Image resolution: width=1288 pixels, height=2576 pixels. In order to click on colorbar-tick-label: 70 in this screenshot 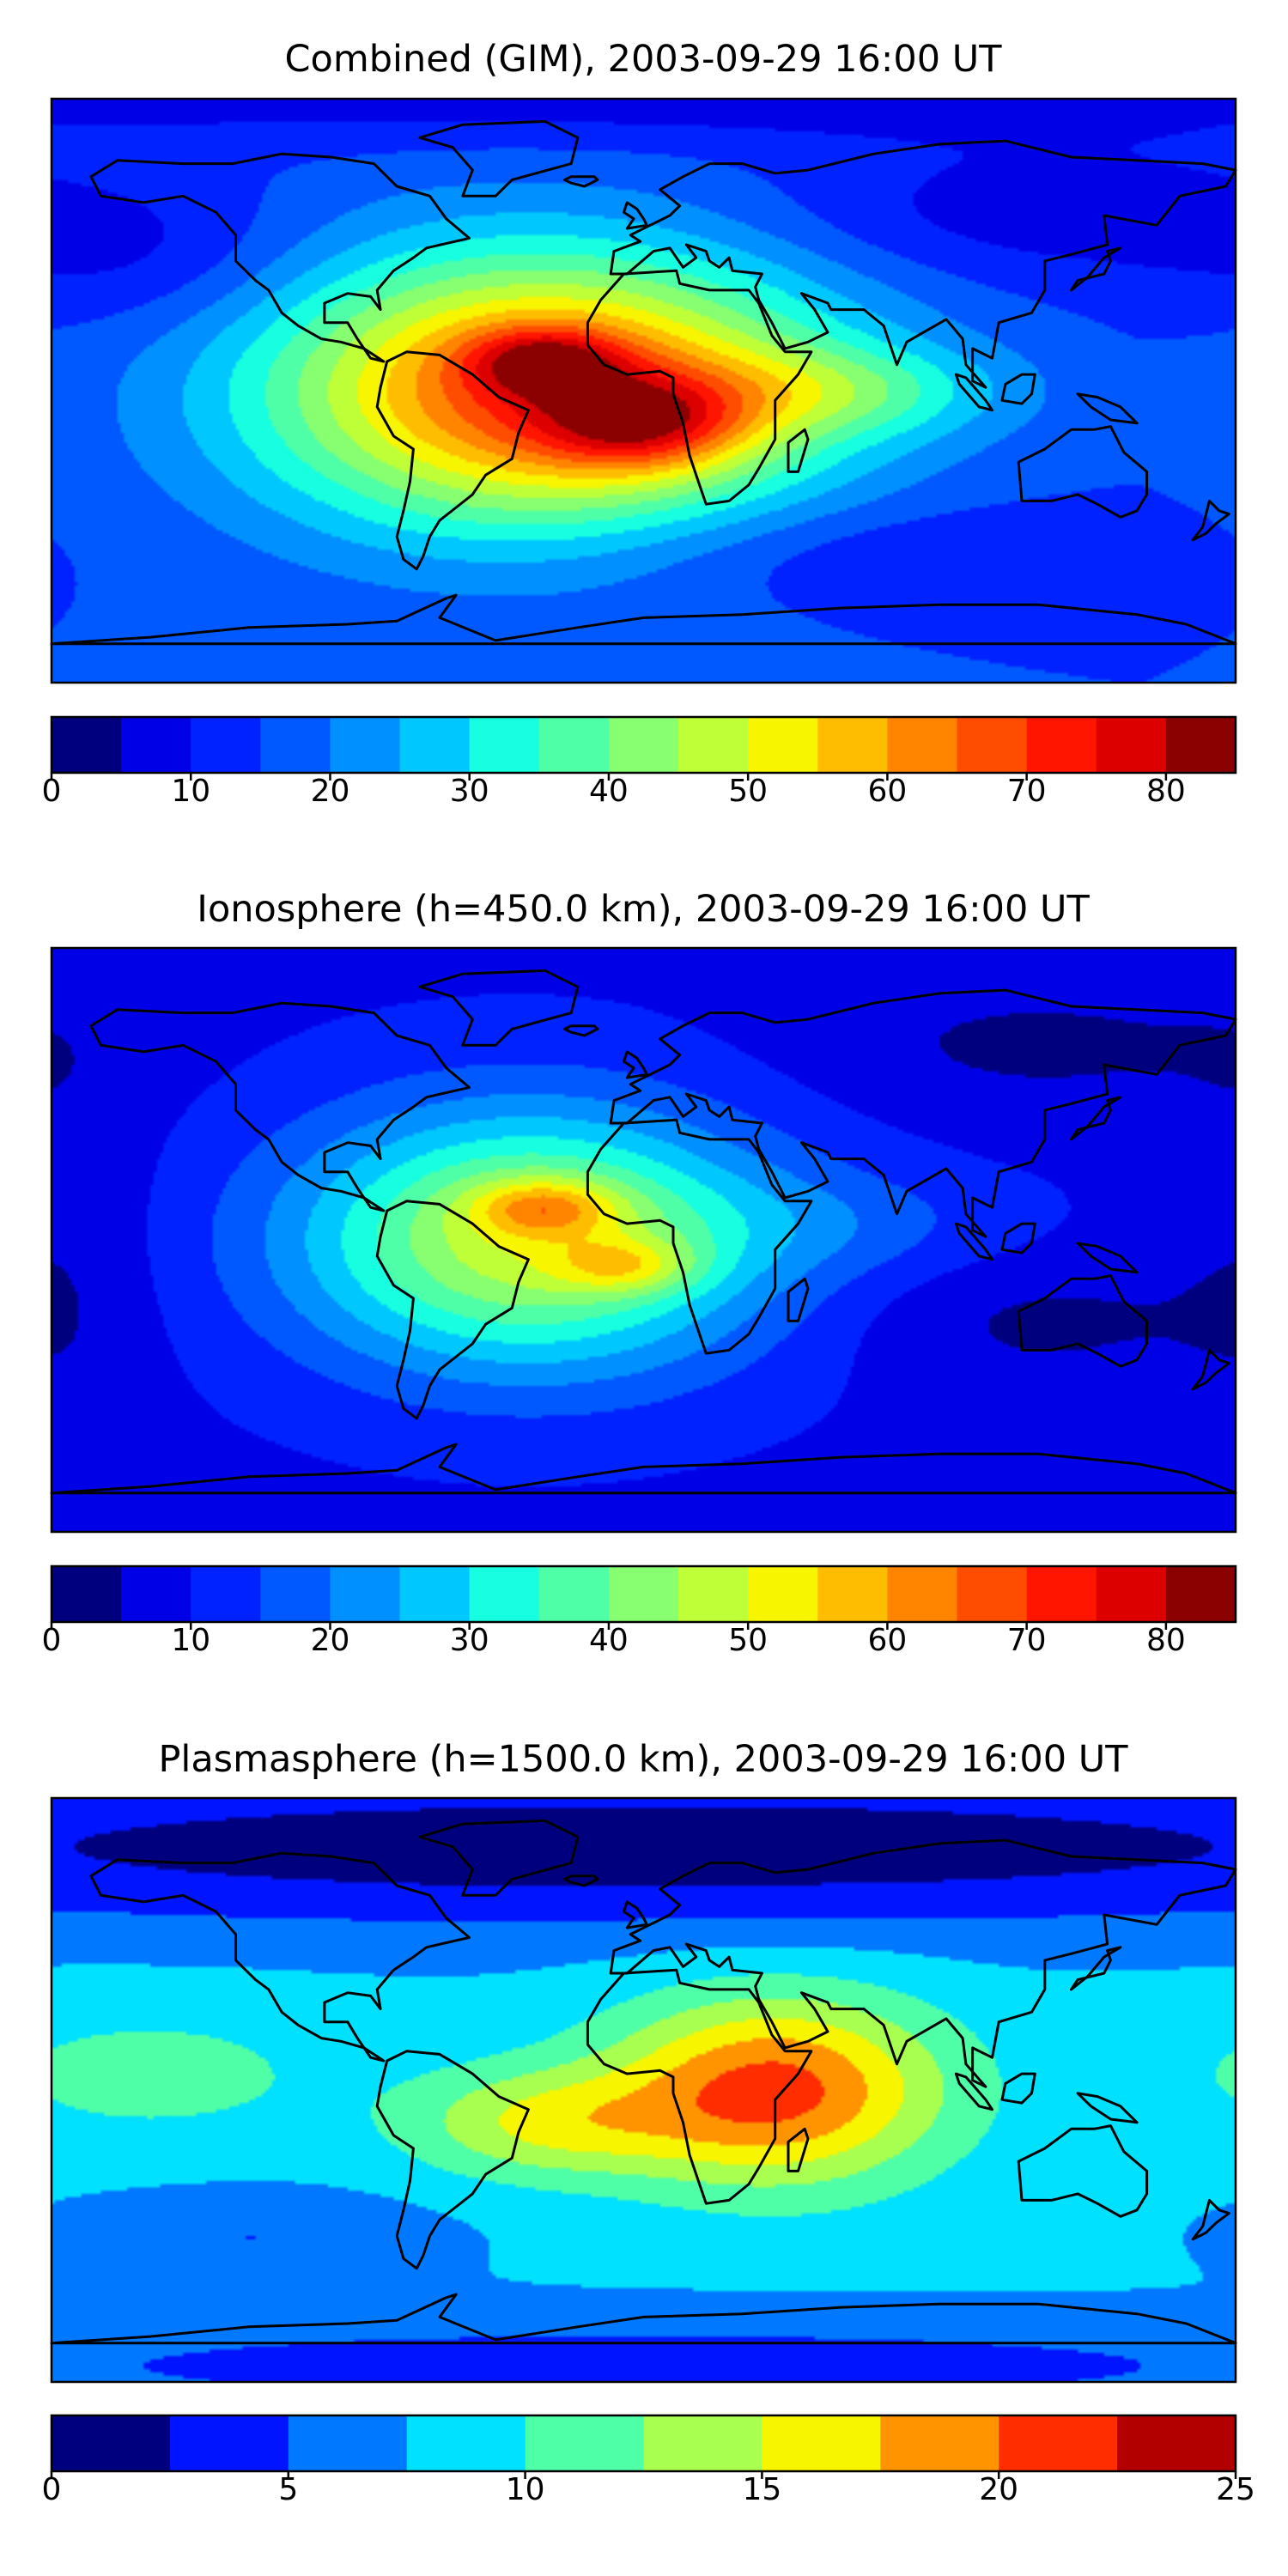, I will do `click(1027, 1641)`.